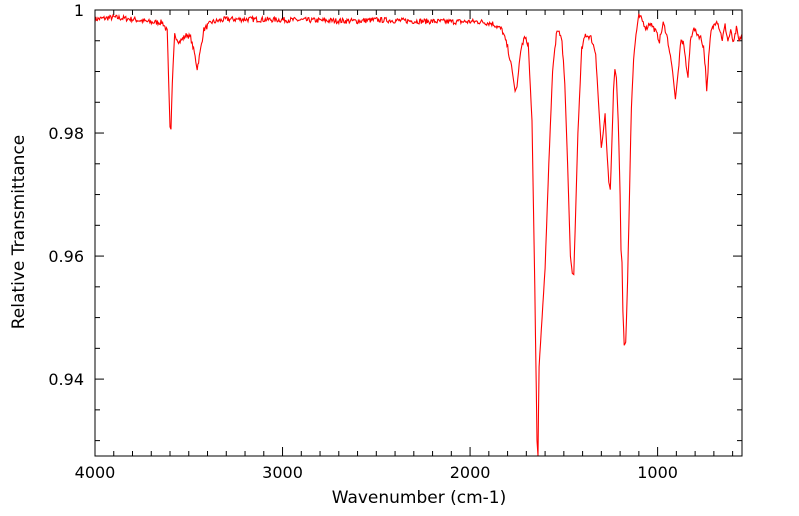  Describe the element at coordinates (66, 379) in the screenshot. I see `y-tick-label: 0.94` at that location.